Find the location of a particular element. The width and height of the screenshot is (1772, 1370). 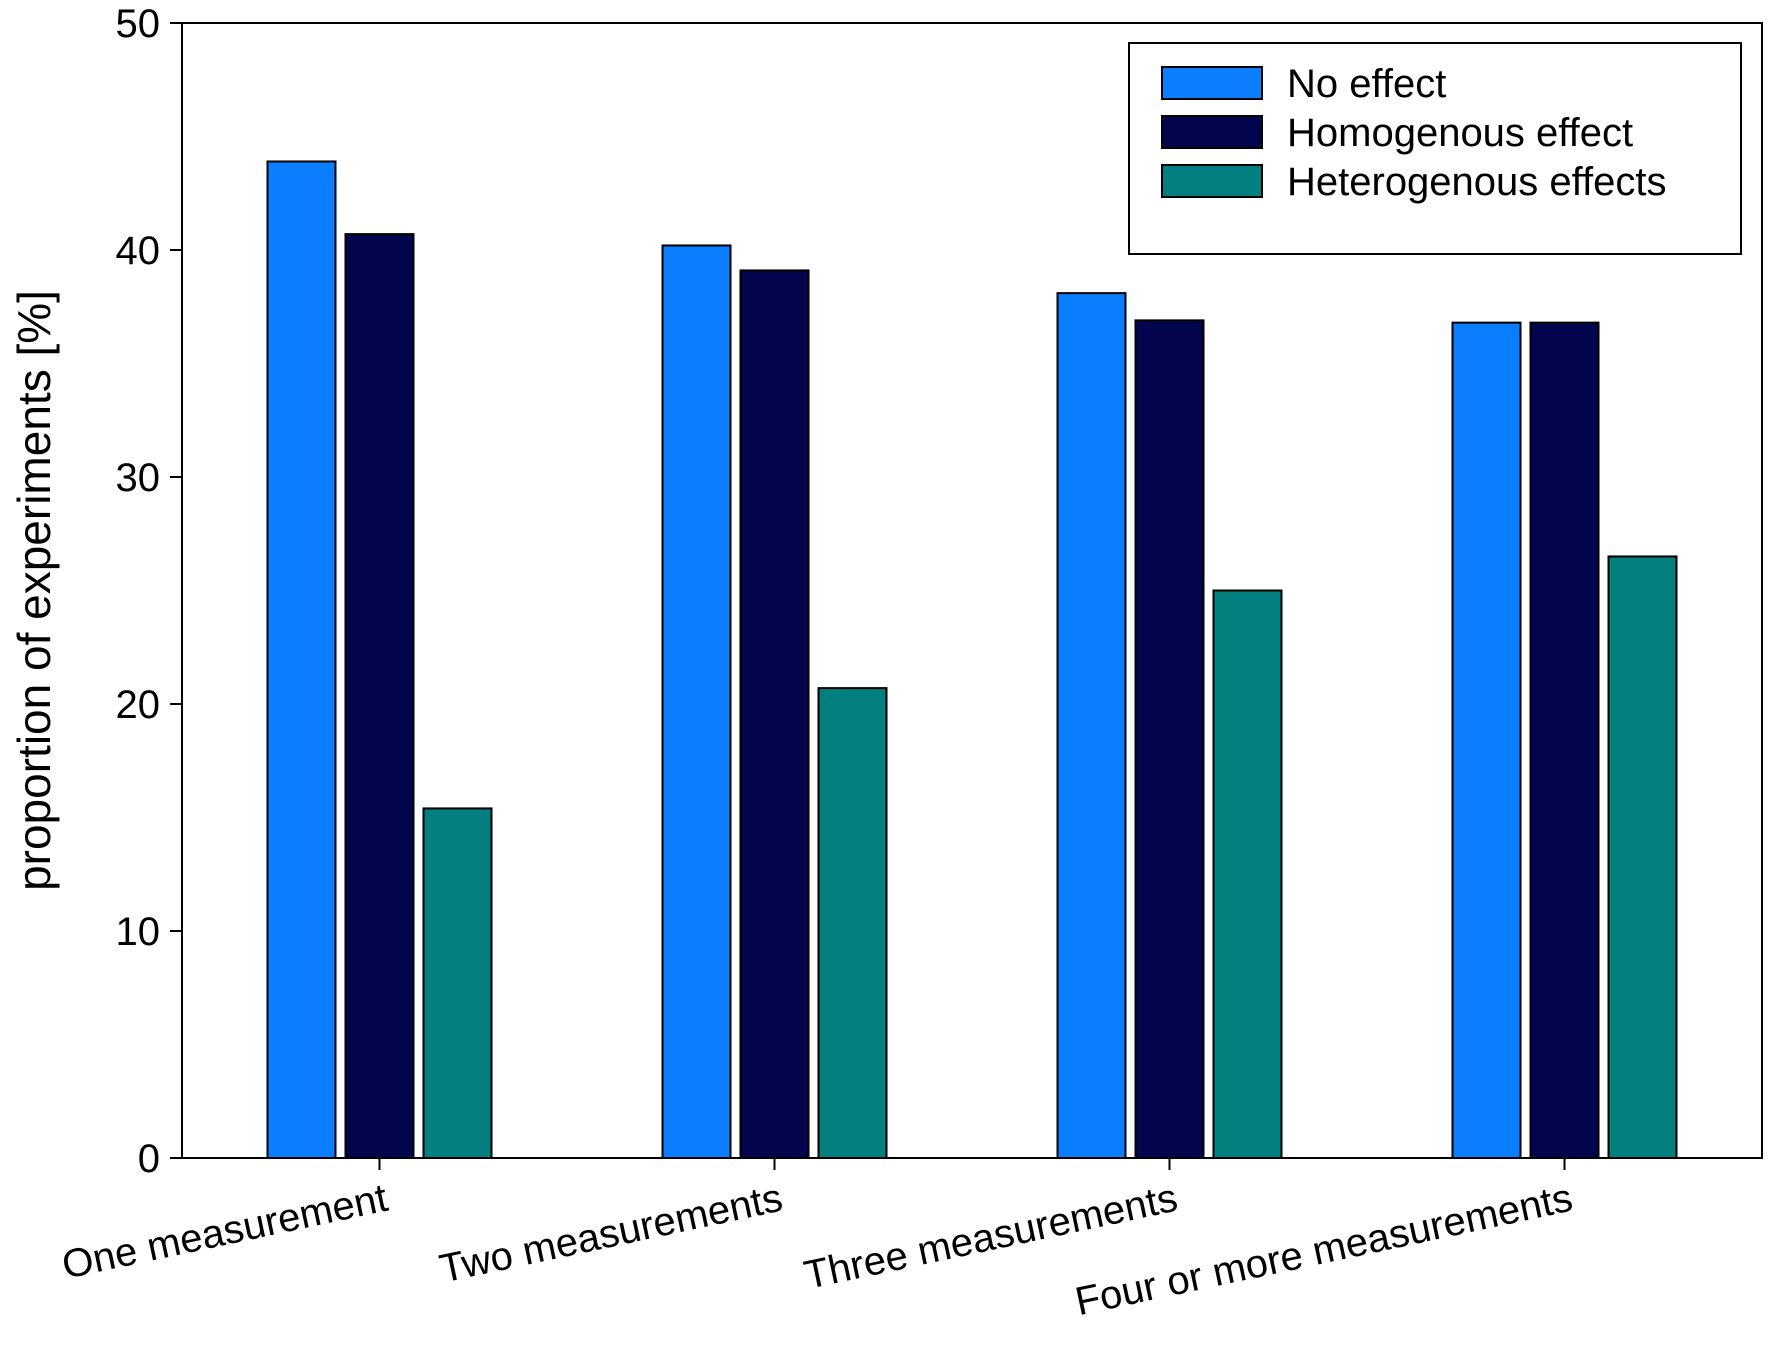

y-tick-label: 30 is located at coordinates (138, 478).